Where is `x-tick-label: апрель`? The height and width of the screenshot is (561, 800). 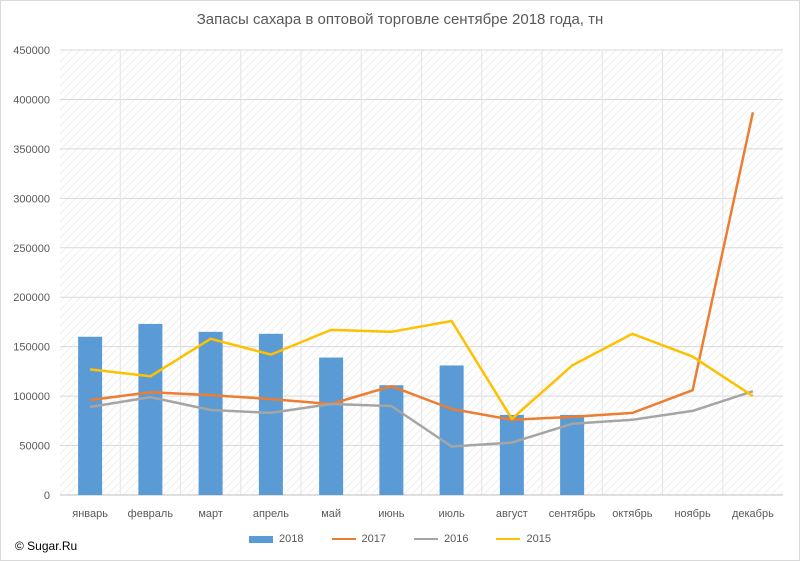
x-tick-label: апрель is located at coordinates (271, 514).